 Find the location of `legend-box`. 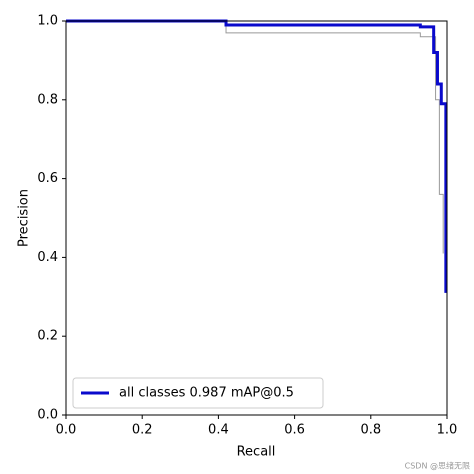

legend-box is located at coordinates (198, 393).